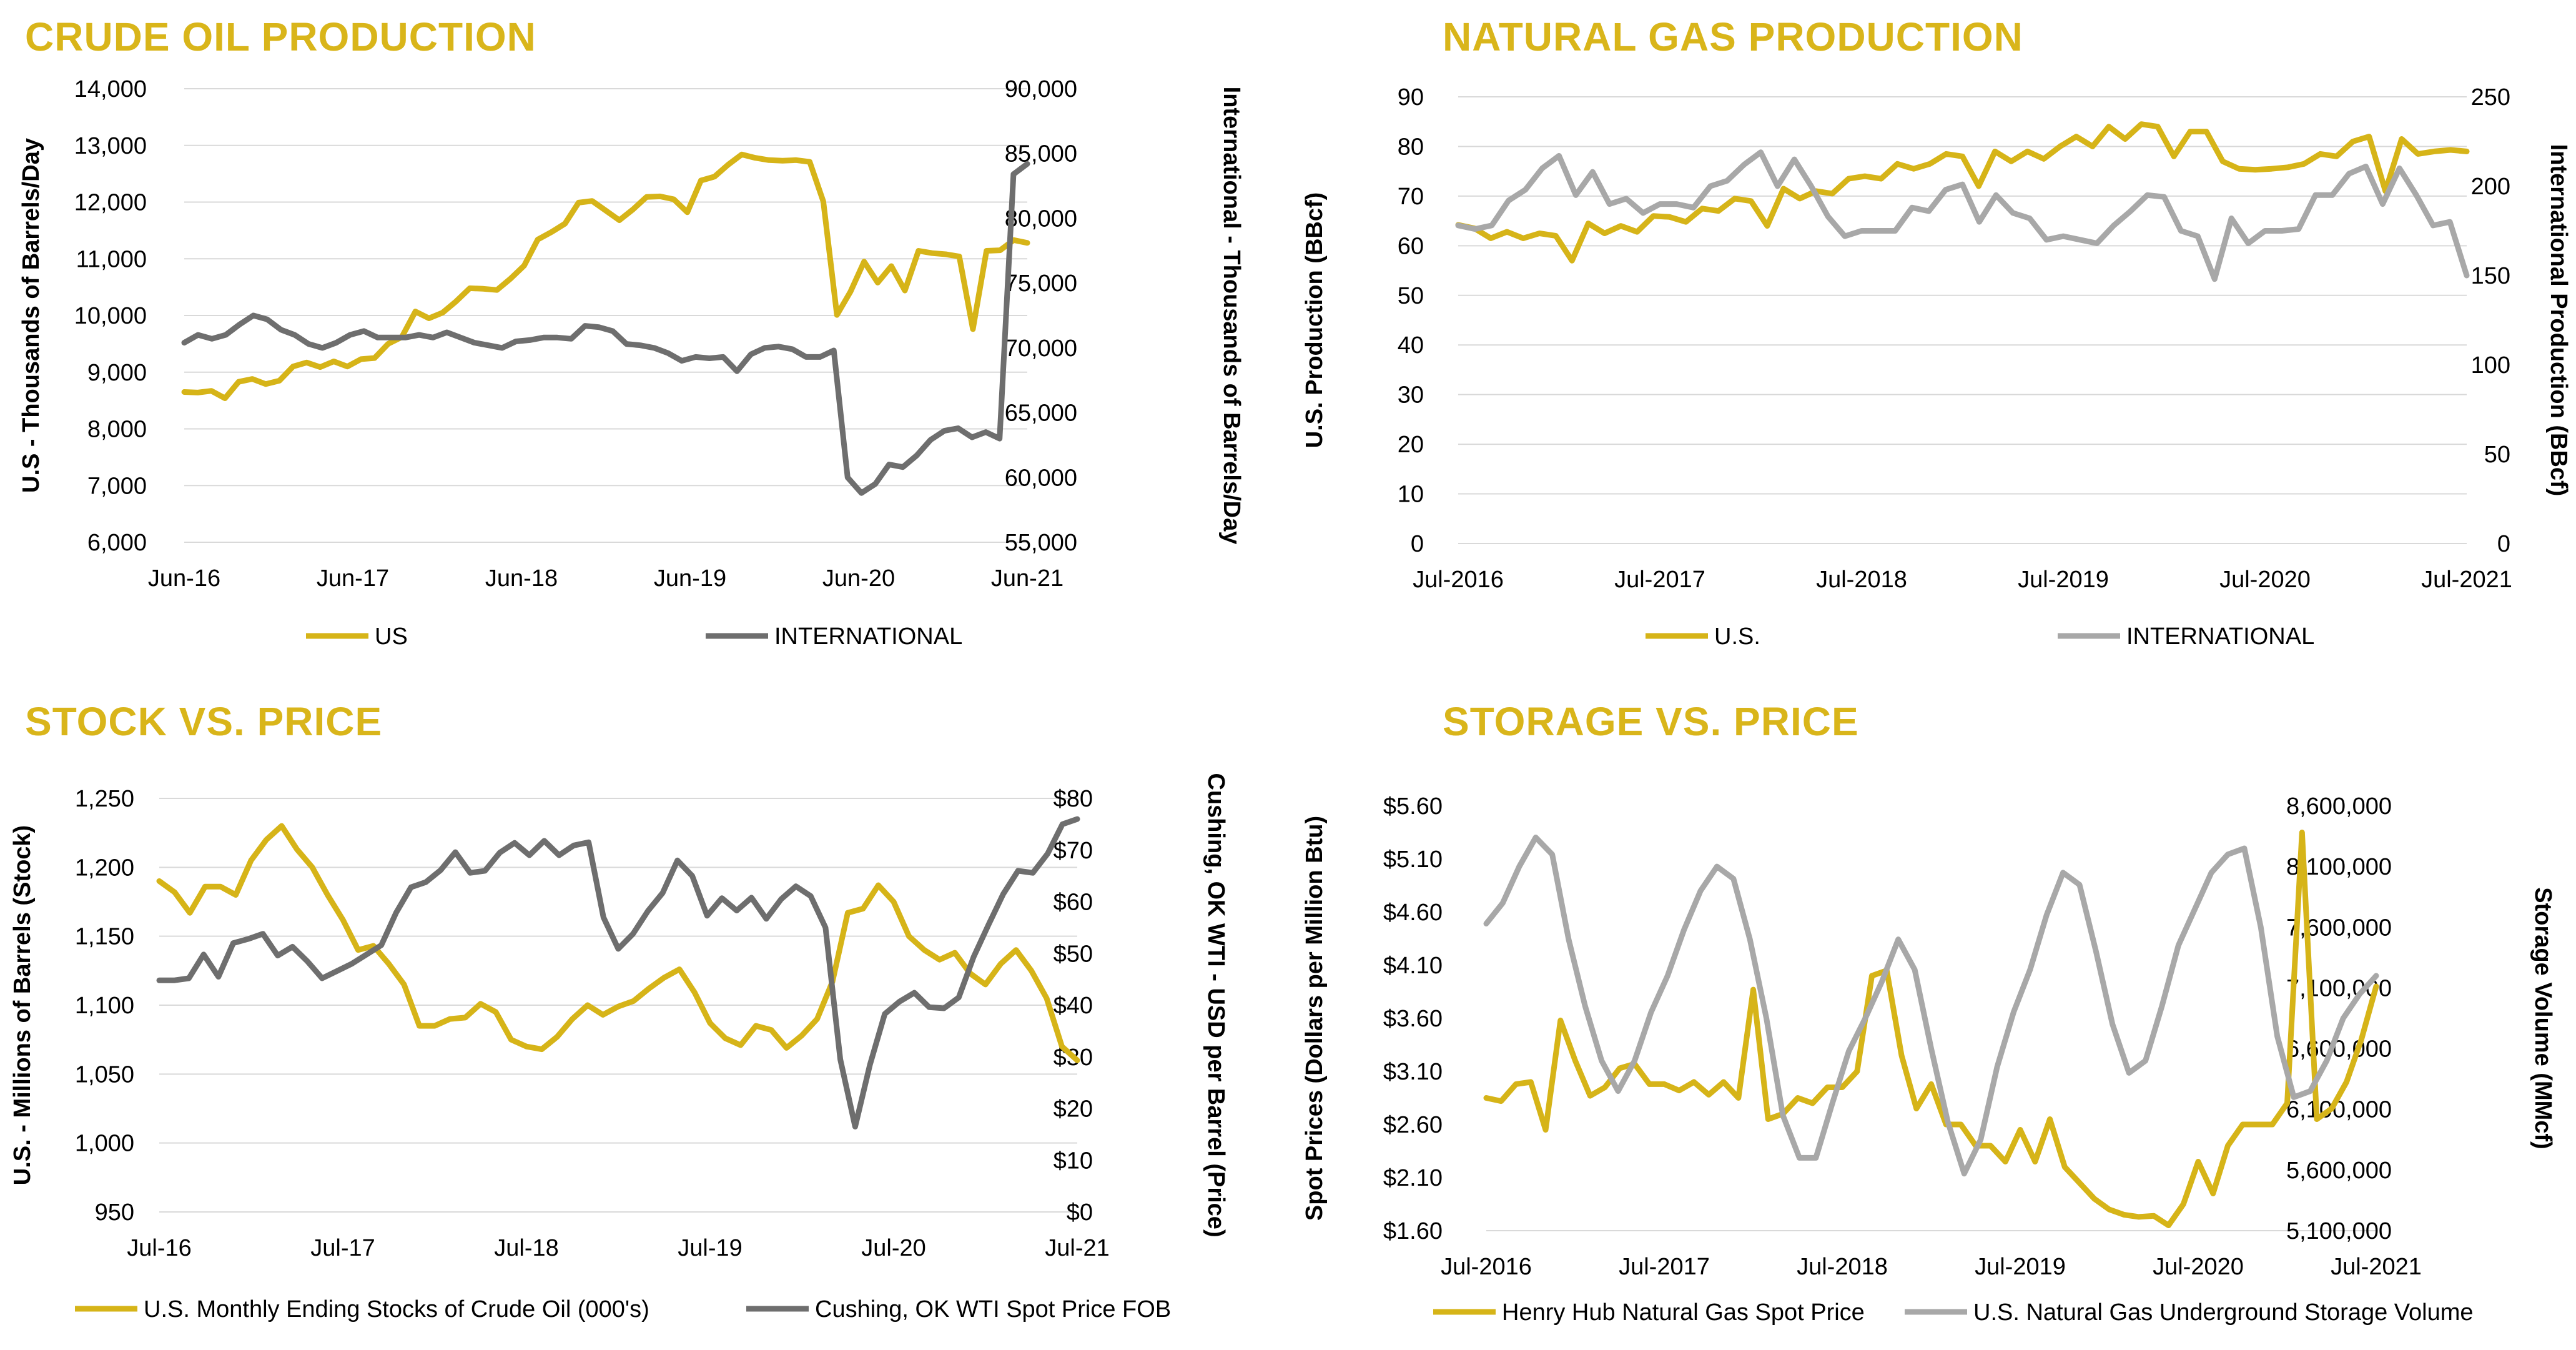 Image resolution: width=2576 pixels, height=1350 pixels. What do you see at coordinates (711, 1248) in the screenshot?
I see `x-tick-label: Jul-19` at bounding box center [711, 1248].